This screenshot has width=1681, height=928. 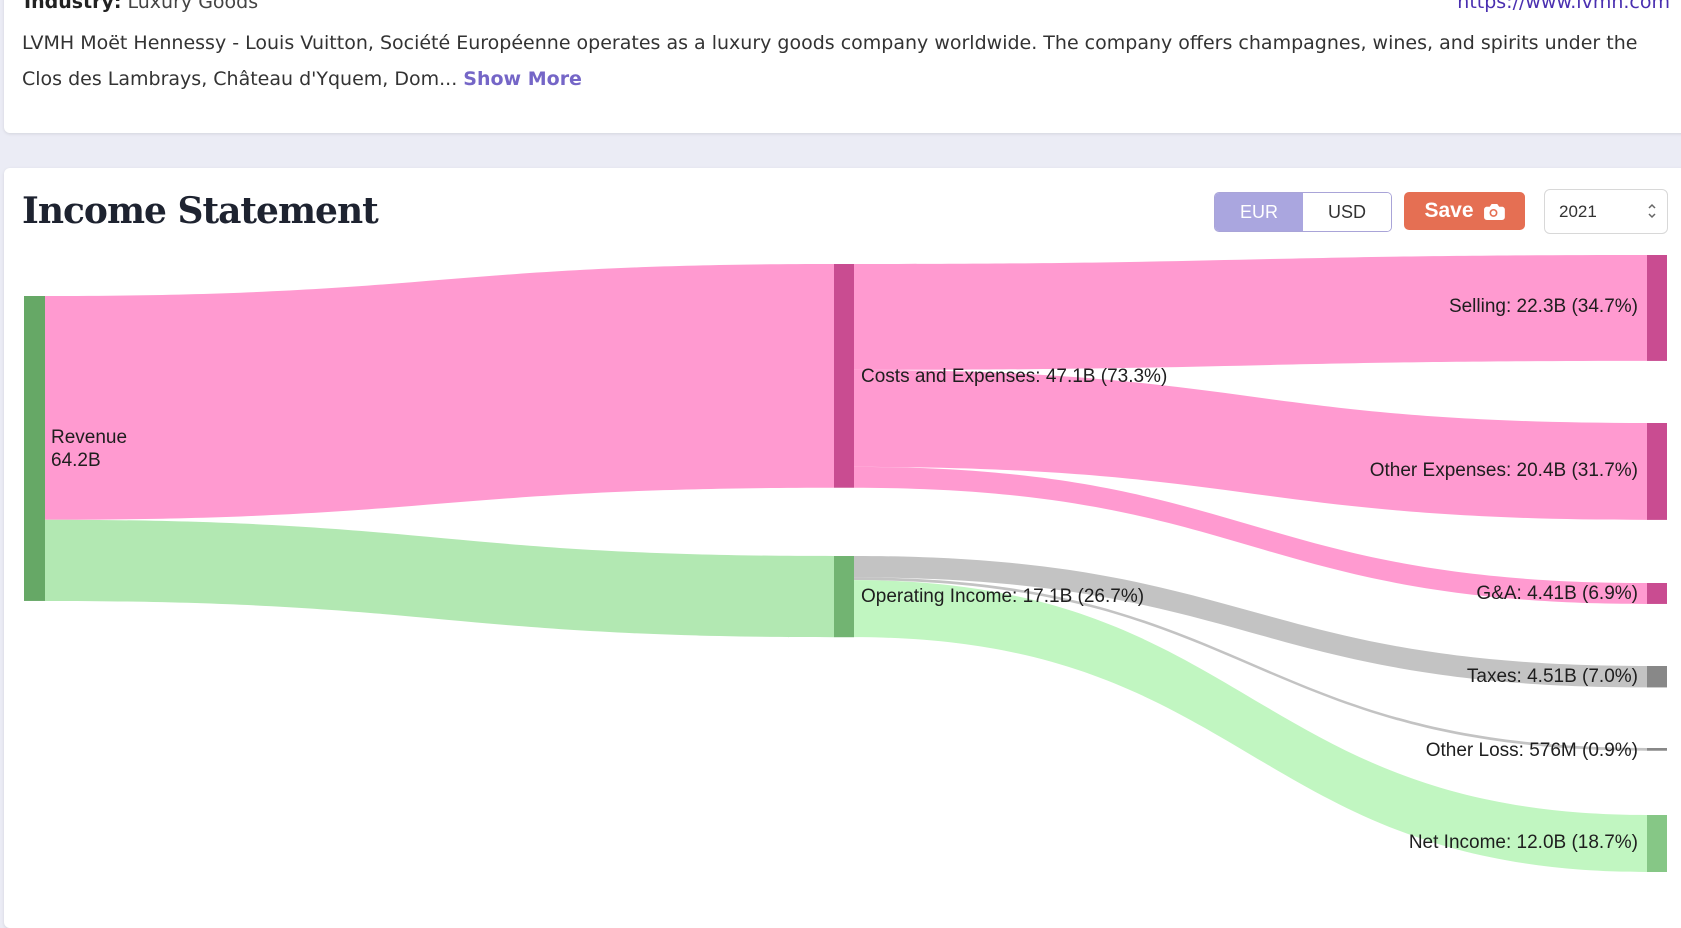 I want to click on link-operating-income-to-other-loss, so click(x=1250, y=664).